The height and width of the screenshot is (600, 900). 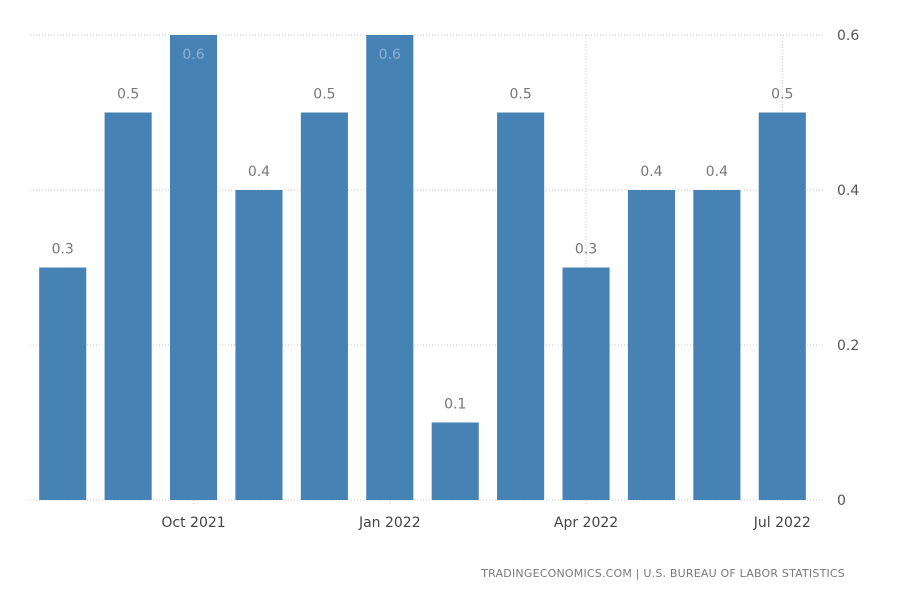 What do you see at coordinates (841, 501) in the screenshot?
I see `y-tick-label: 0` at bounding box center [841, 501].